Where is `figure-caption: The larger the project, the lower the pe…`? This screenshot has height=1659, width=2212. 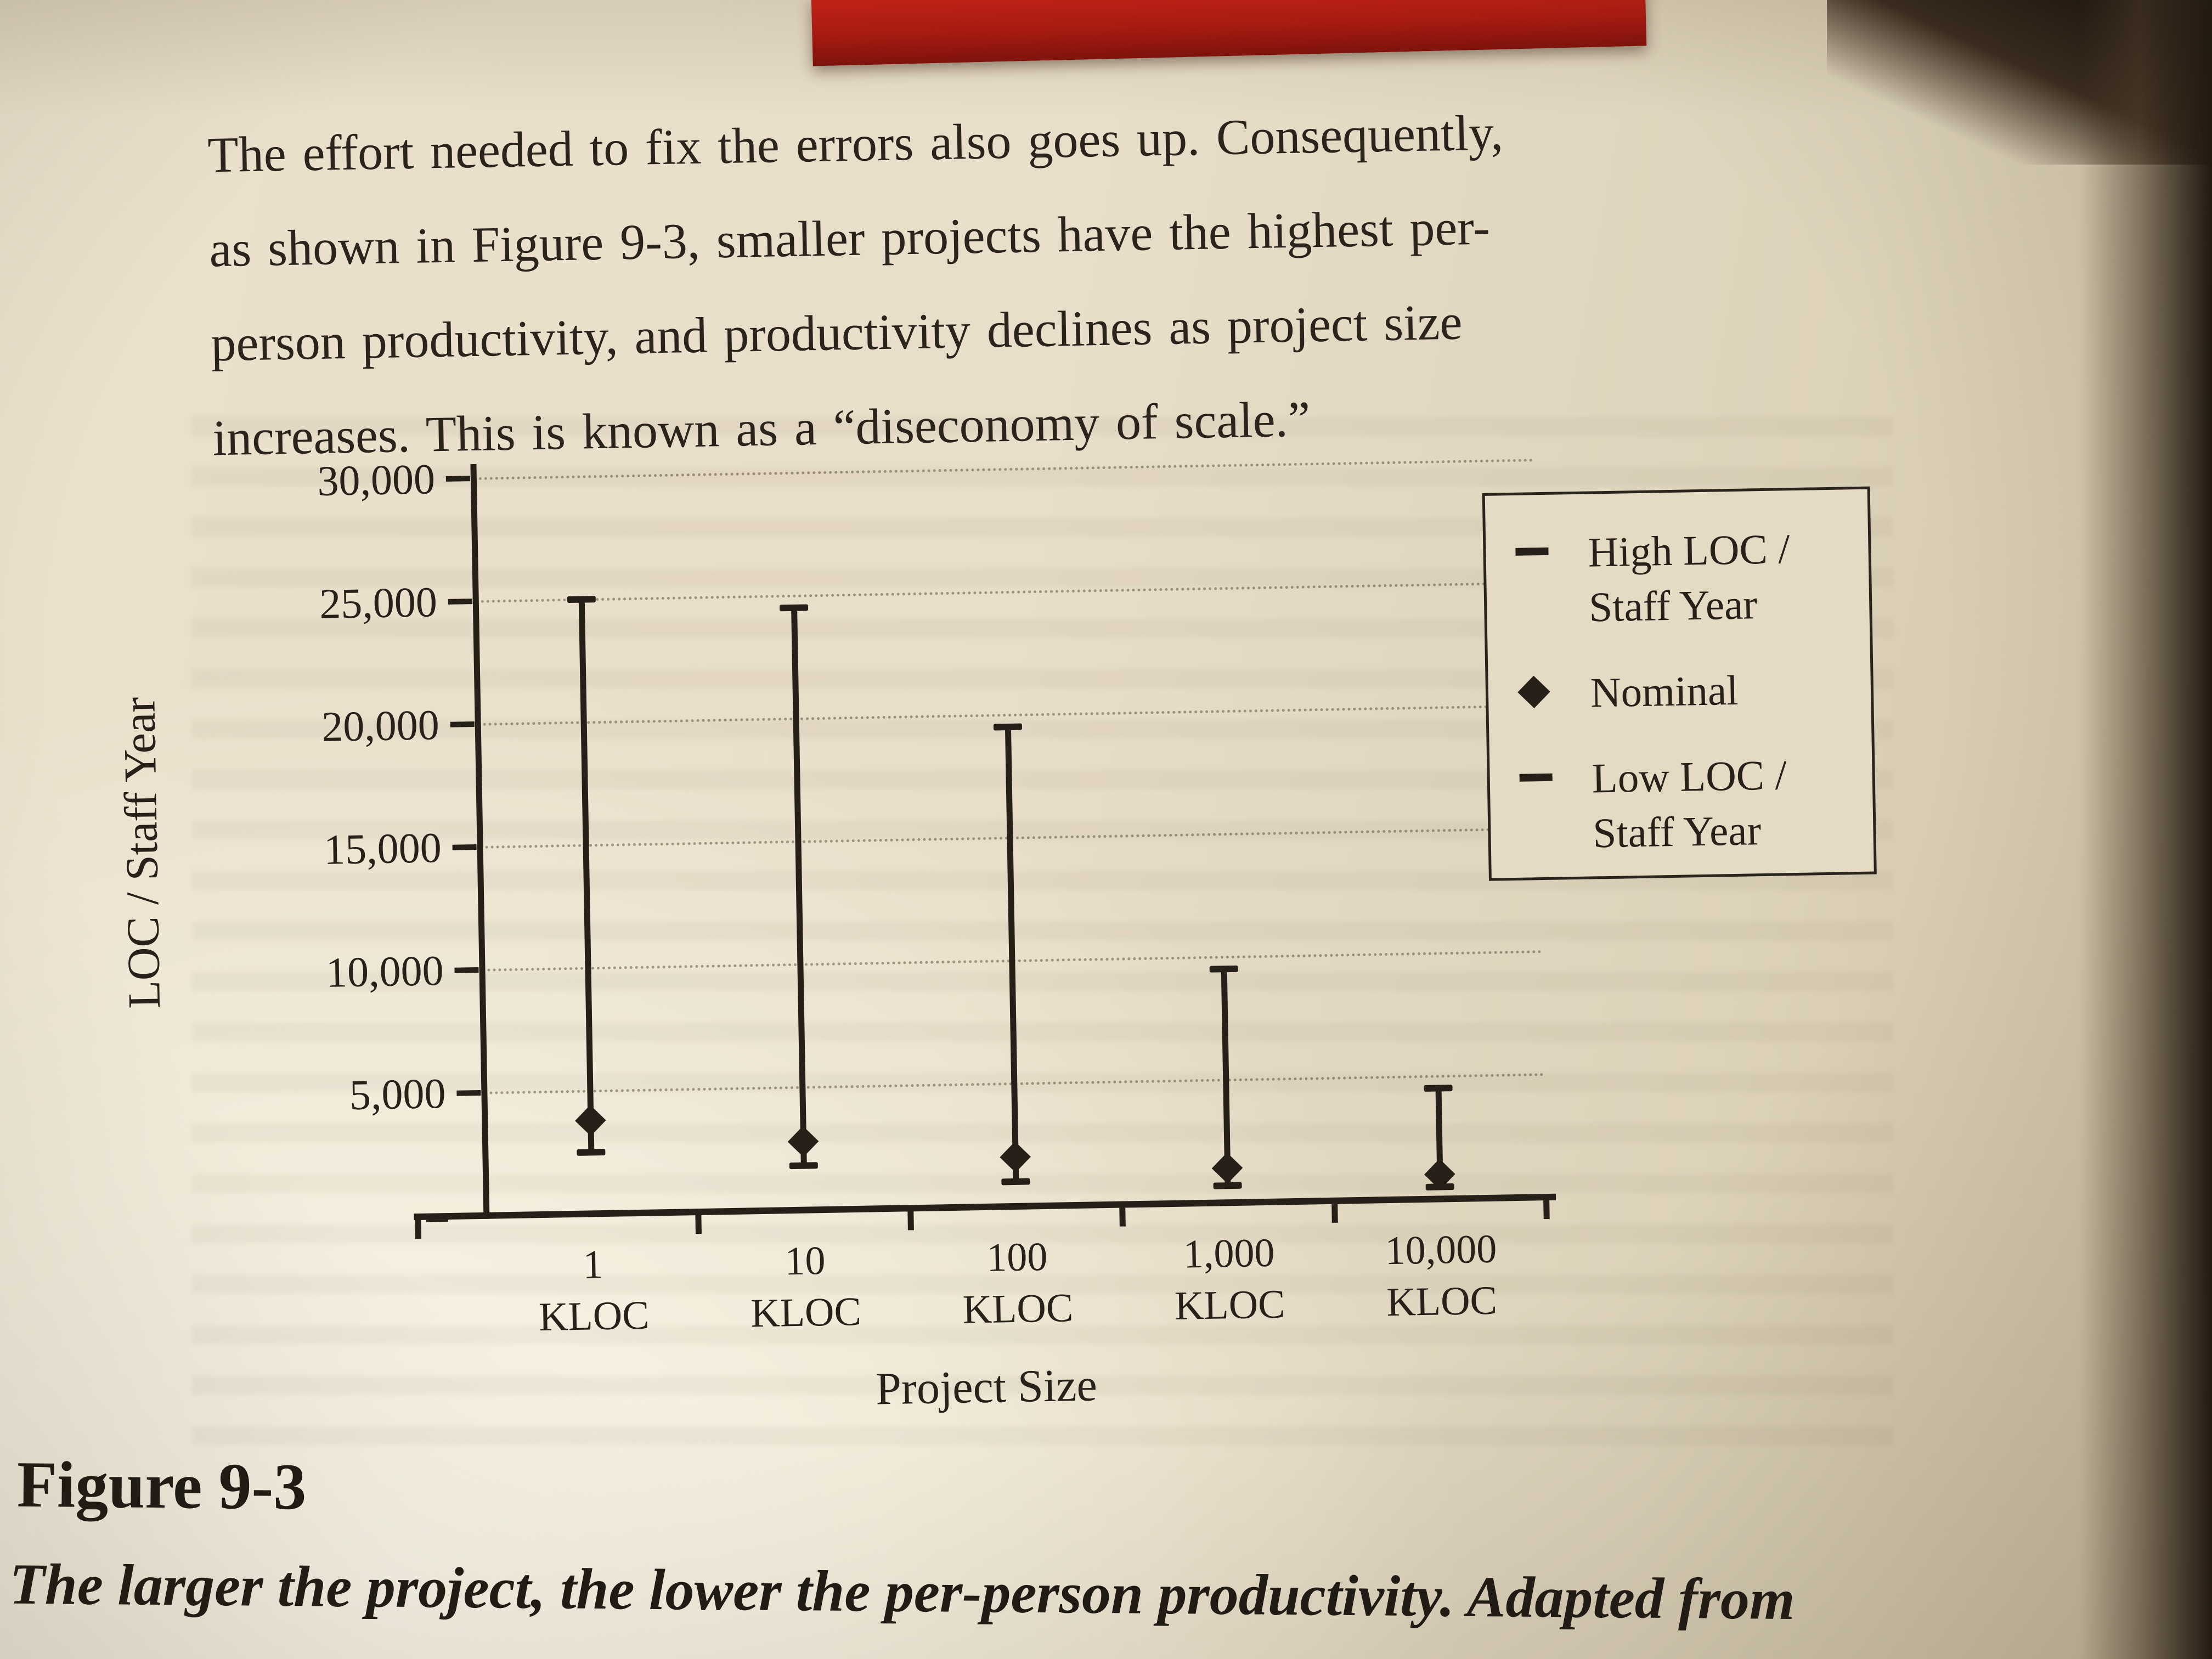
figure-caption: The larger the project, the lower the pe… is located at coordinates (902, 1592).